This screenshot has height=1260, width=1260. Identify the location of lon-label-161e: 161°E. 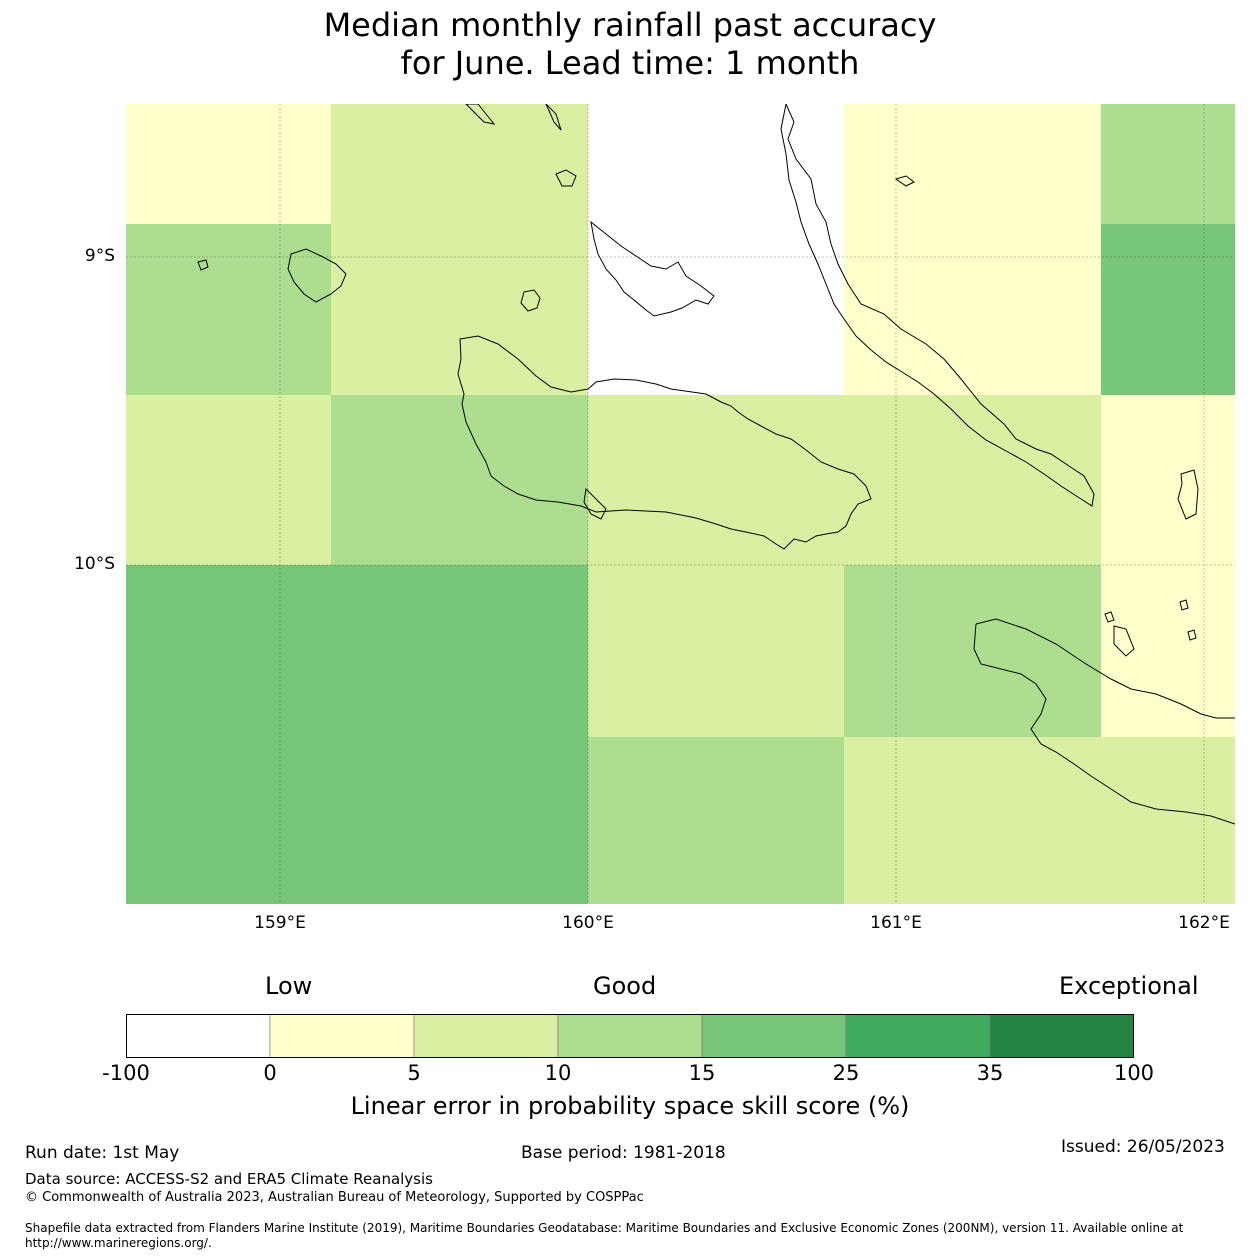
(896, 923).